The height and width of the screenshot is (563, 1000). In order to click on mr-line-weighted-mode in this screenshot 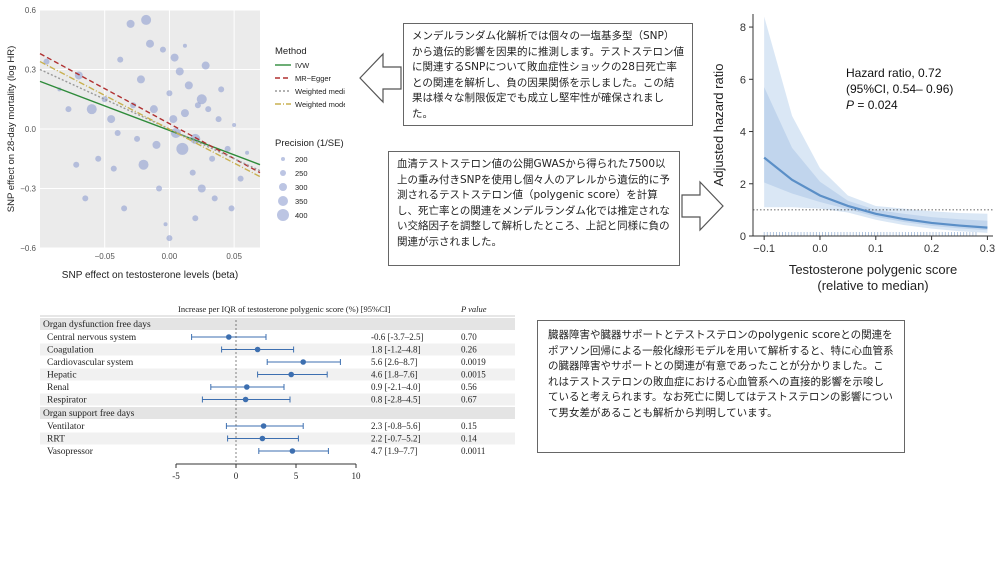, I will do `click(150, 119)`.